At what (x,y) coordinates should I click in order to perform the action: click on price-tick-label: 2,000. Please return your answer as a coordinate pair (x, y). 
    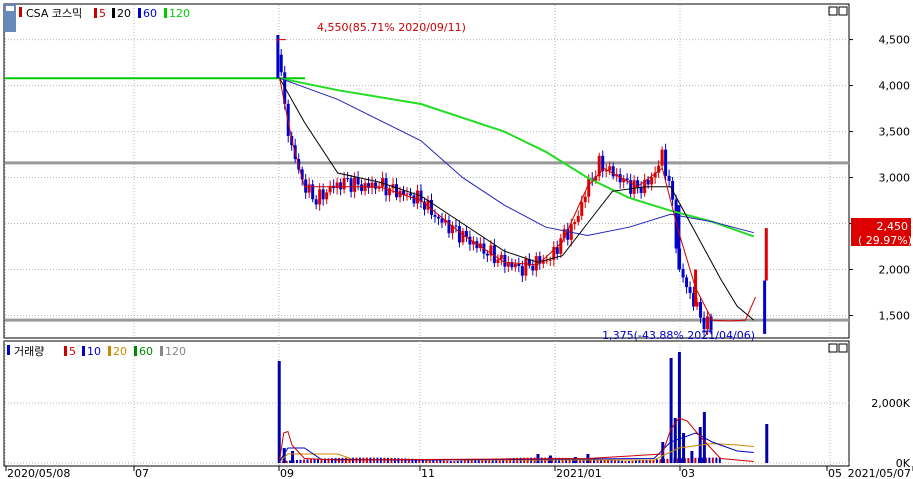
    Looking at the image, I should click on (895, 270).